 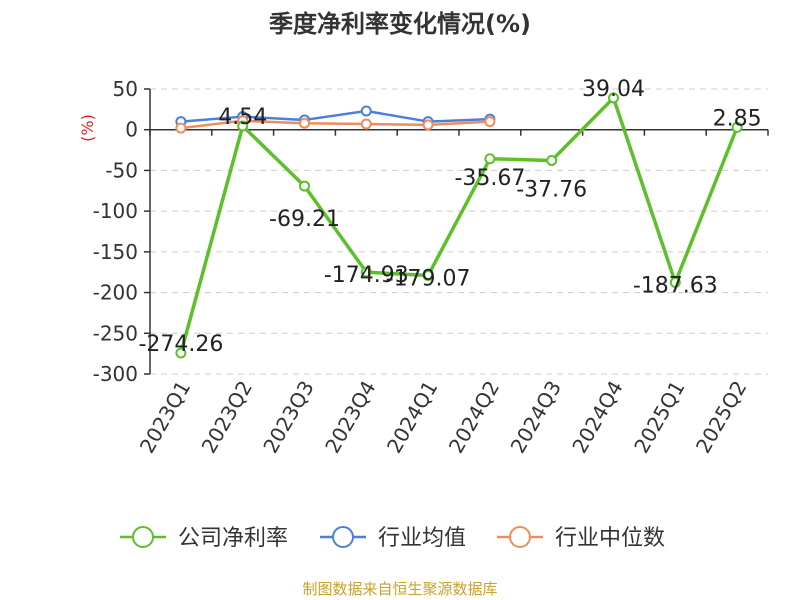 I want to click on data-label: 39.04, so click(x=613, y=89).